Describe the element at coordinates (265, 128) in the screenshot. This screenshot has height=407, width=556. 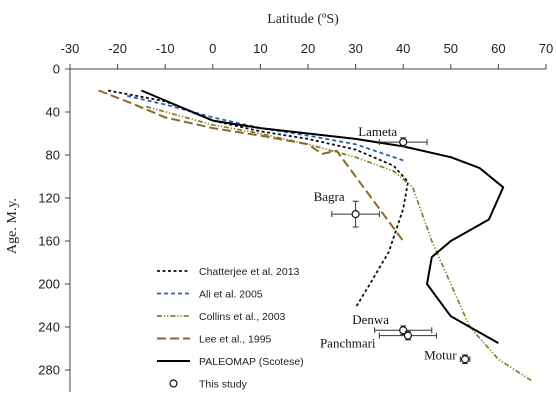
I see `series-line` at that location.